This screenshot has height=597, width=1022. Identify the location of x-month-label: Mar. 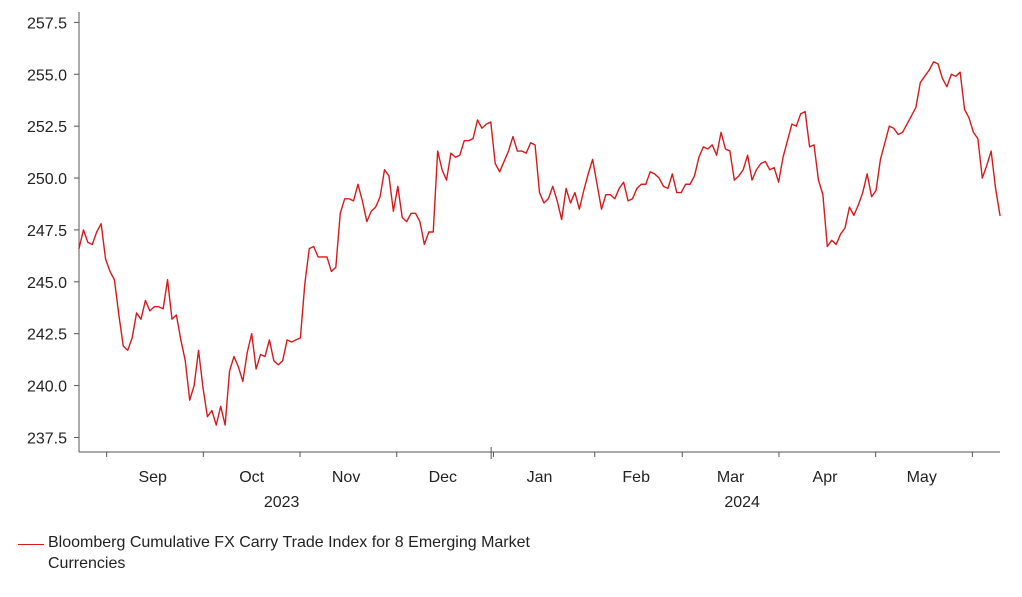
(731, 477).